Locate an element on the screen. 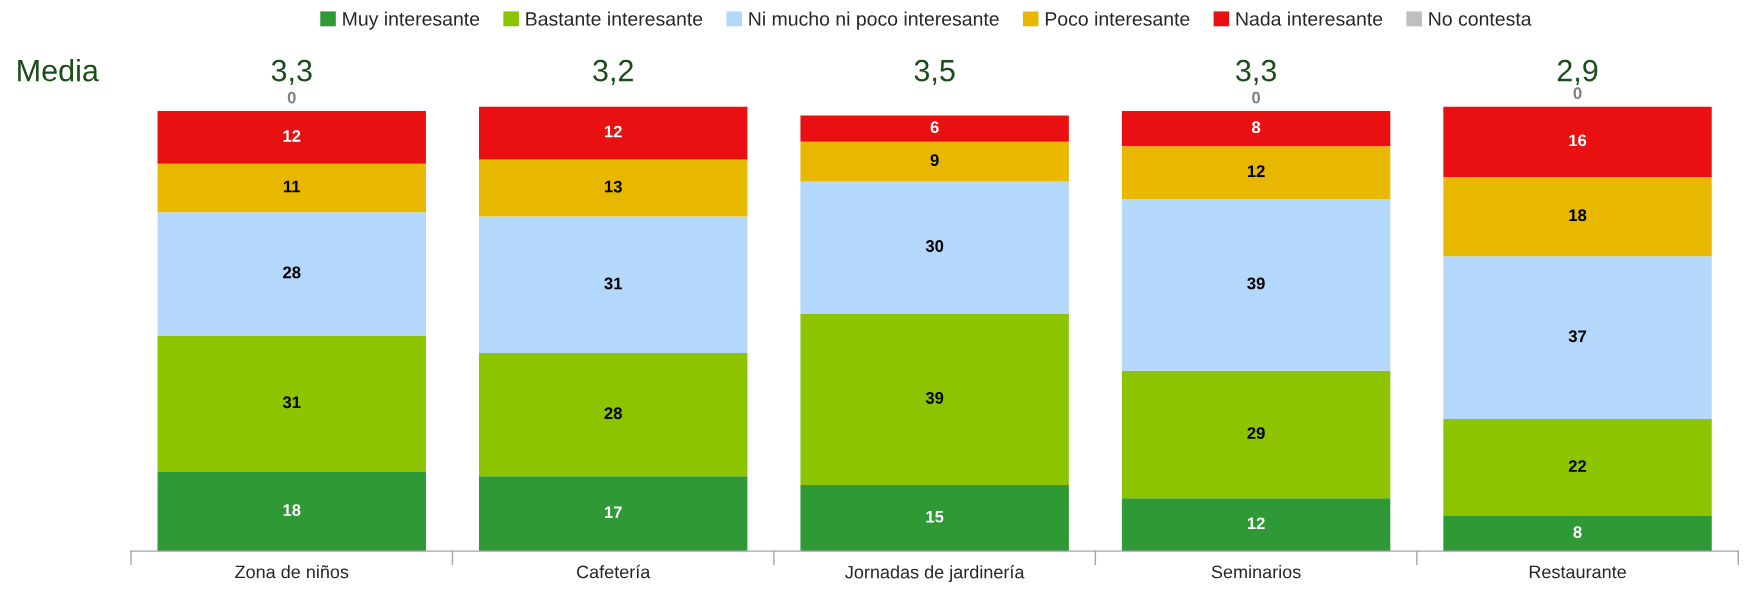 This screenshot has height=609, width=1747. data-label: 17 is located at coordinates (613, 512).